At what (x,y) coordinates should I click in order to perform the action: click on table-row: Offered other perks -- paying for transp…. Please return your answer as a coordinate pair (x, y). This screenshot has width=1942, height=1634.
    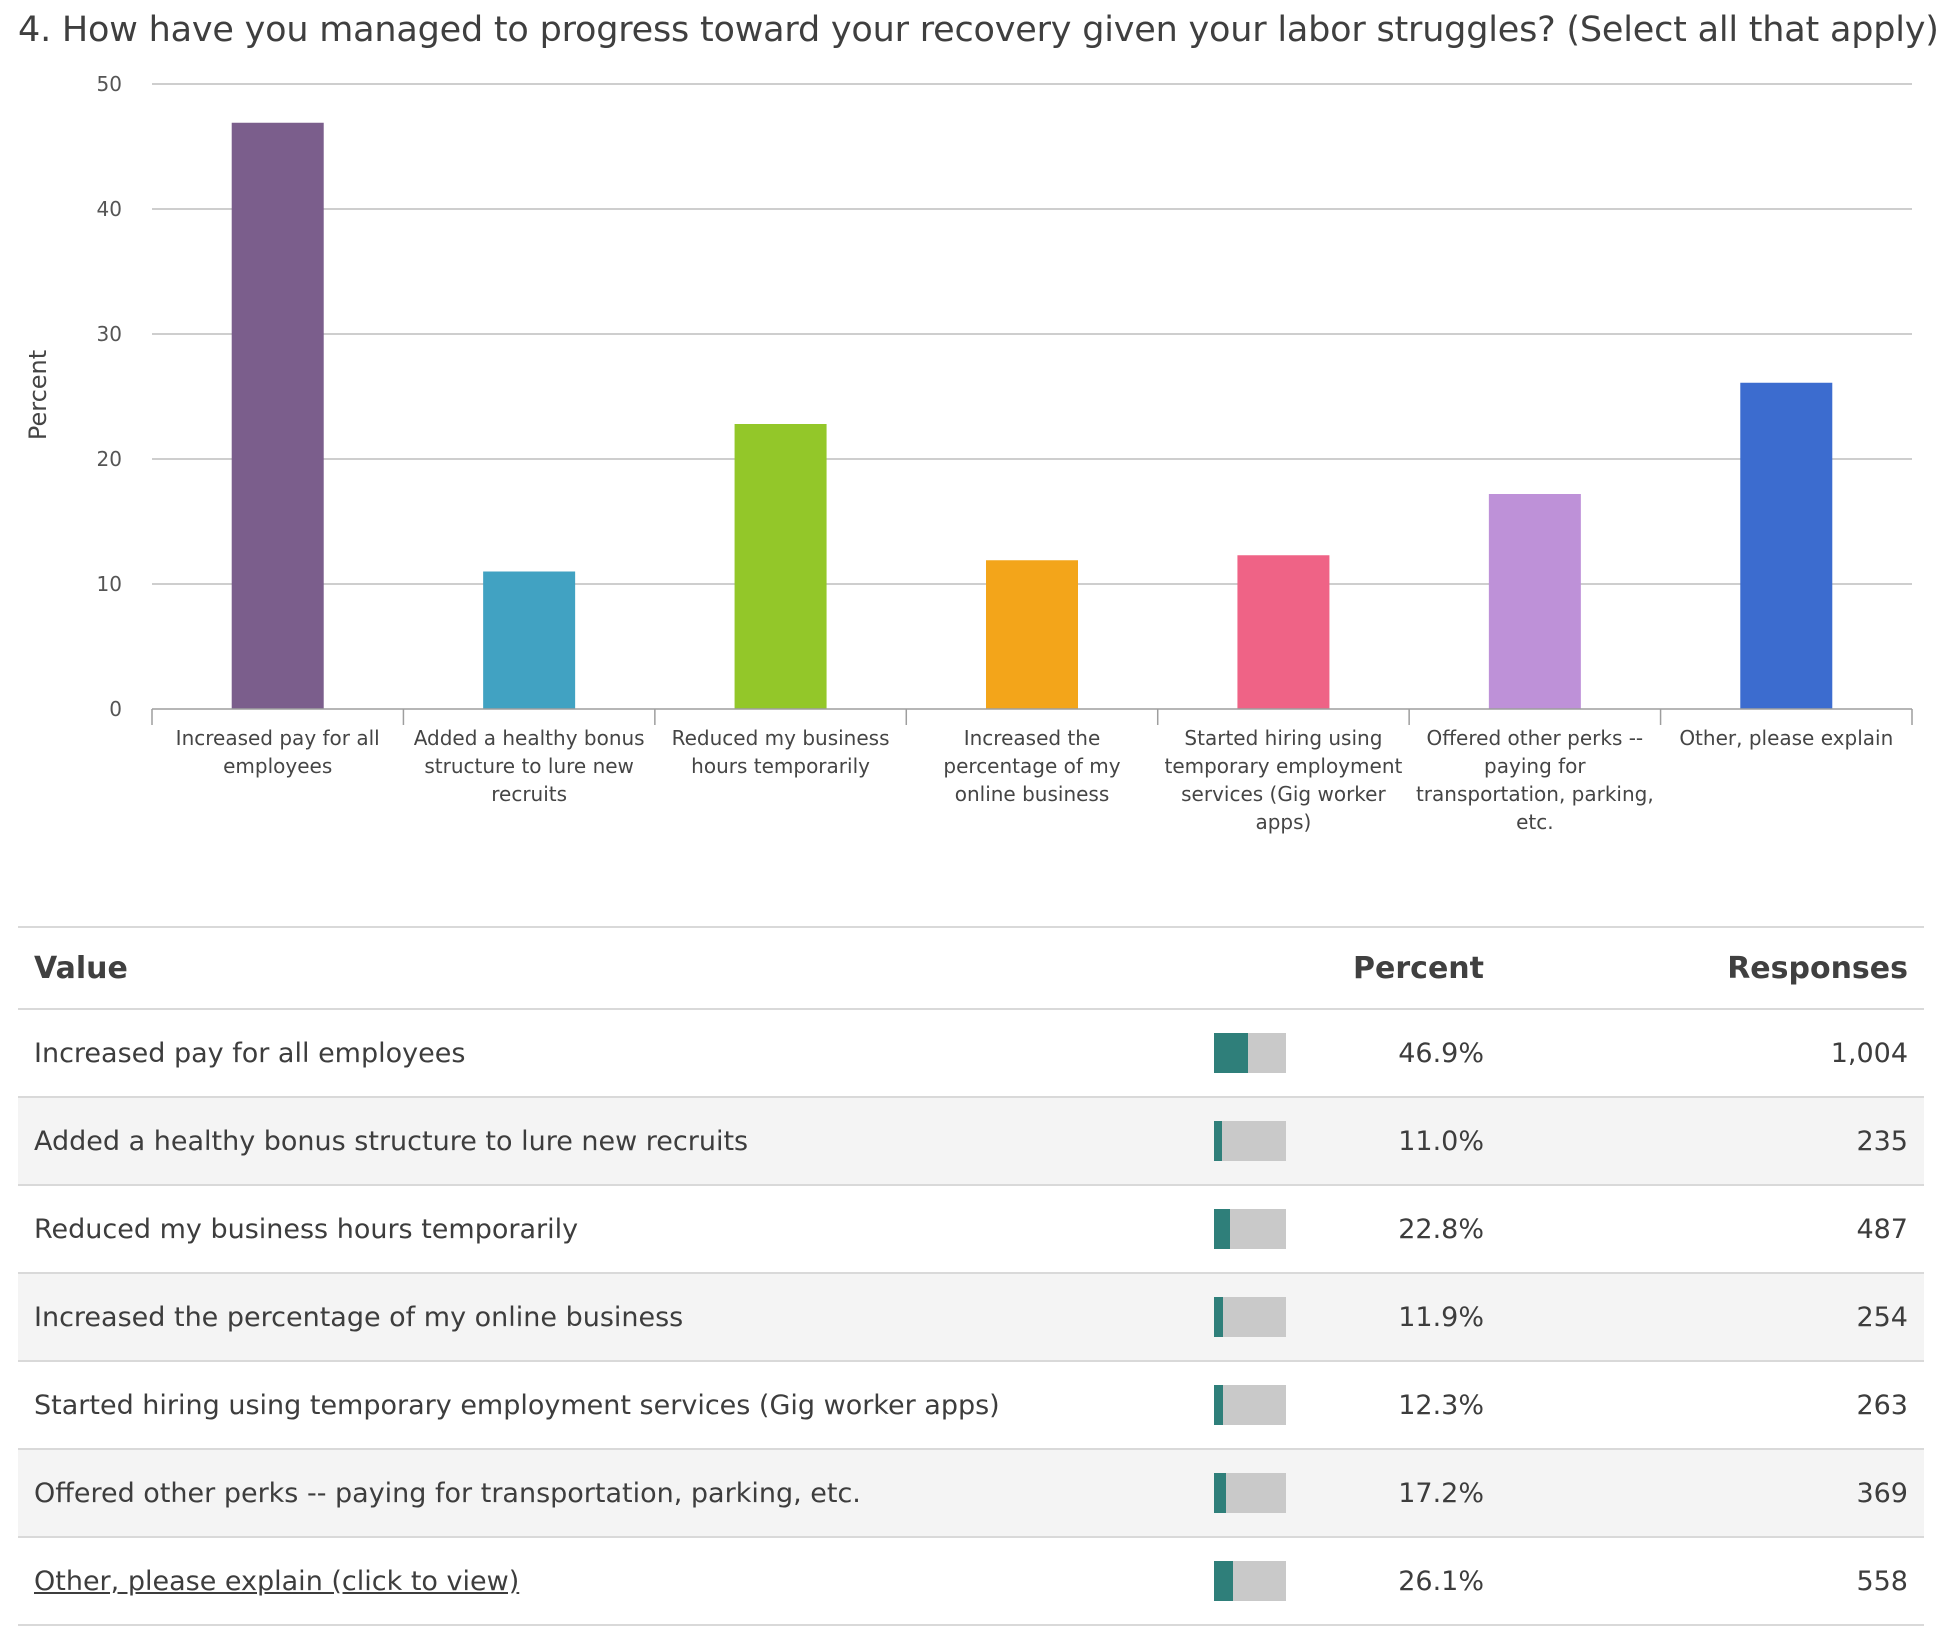
    Looking at the image, I should click on (971, 1492).